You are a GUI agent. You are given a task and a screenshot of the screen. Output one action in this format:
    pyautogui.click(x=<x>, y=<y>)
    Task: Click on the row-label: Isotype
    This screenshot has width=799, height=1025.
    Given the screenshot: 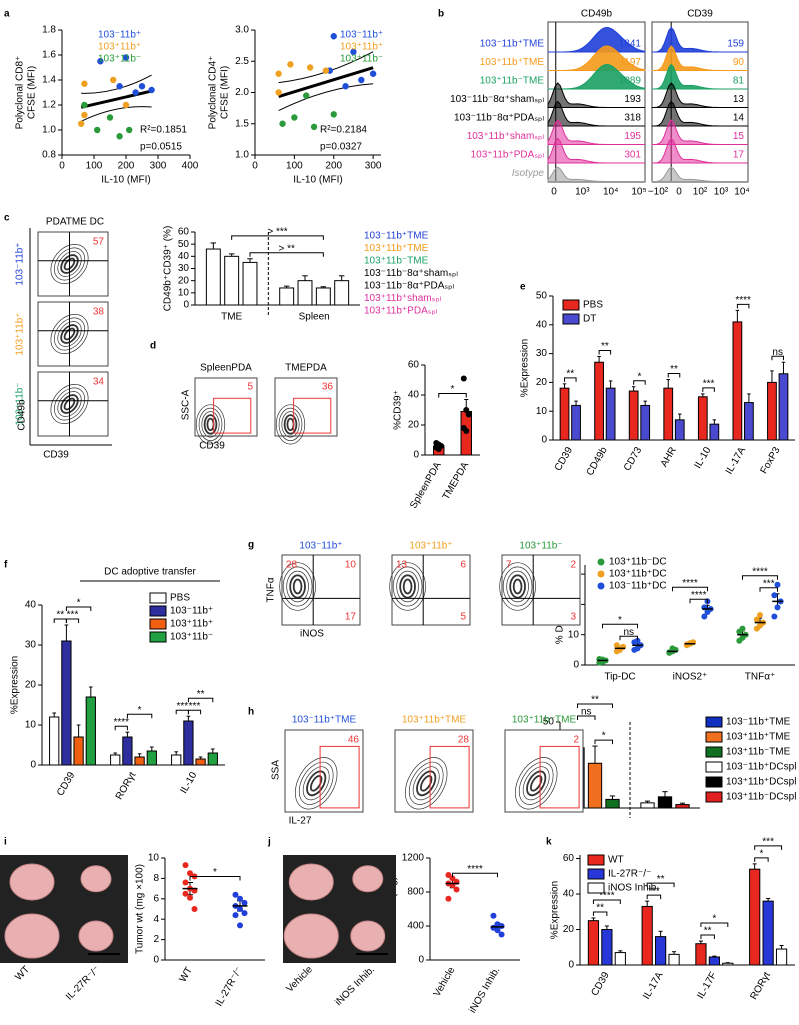 What is the action you would take?
    pyautogui.click(x=528, y=173)
    